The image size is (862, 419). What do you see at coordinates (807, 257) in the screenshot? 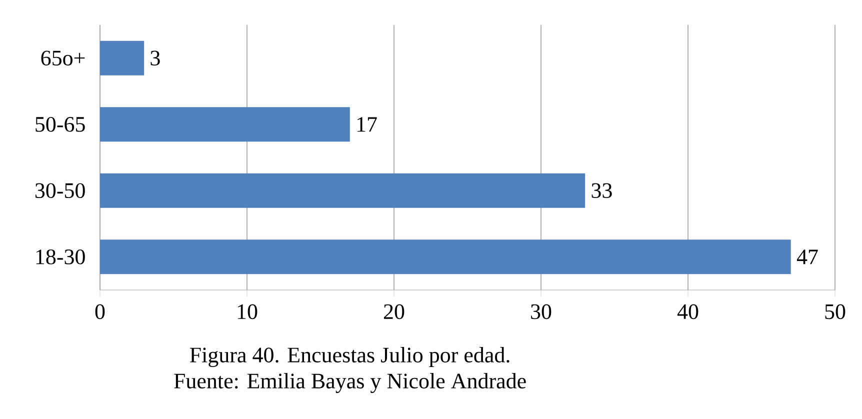
I see `data-label: 47` at bounding box center [807, 257].